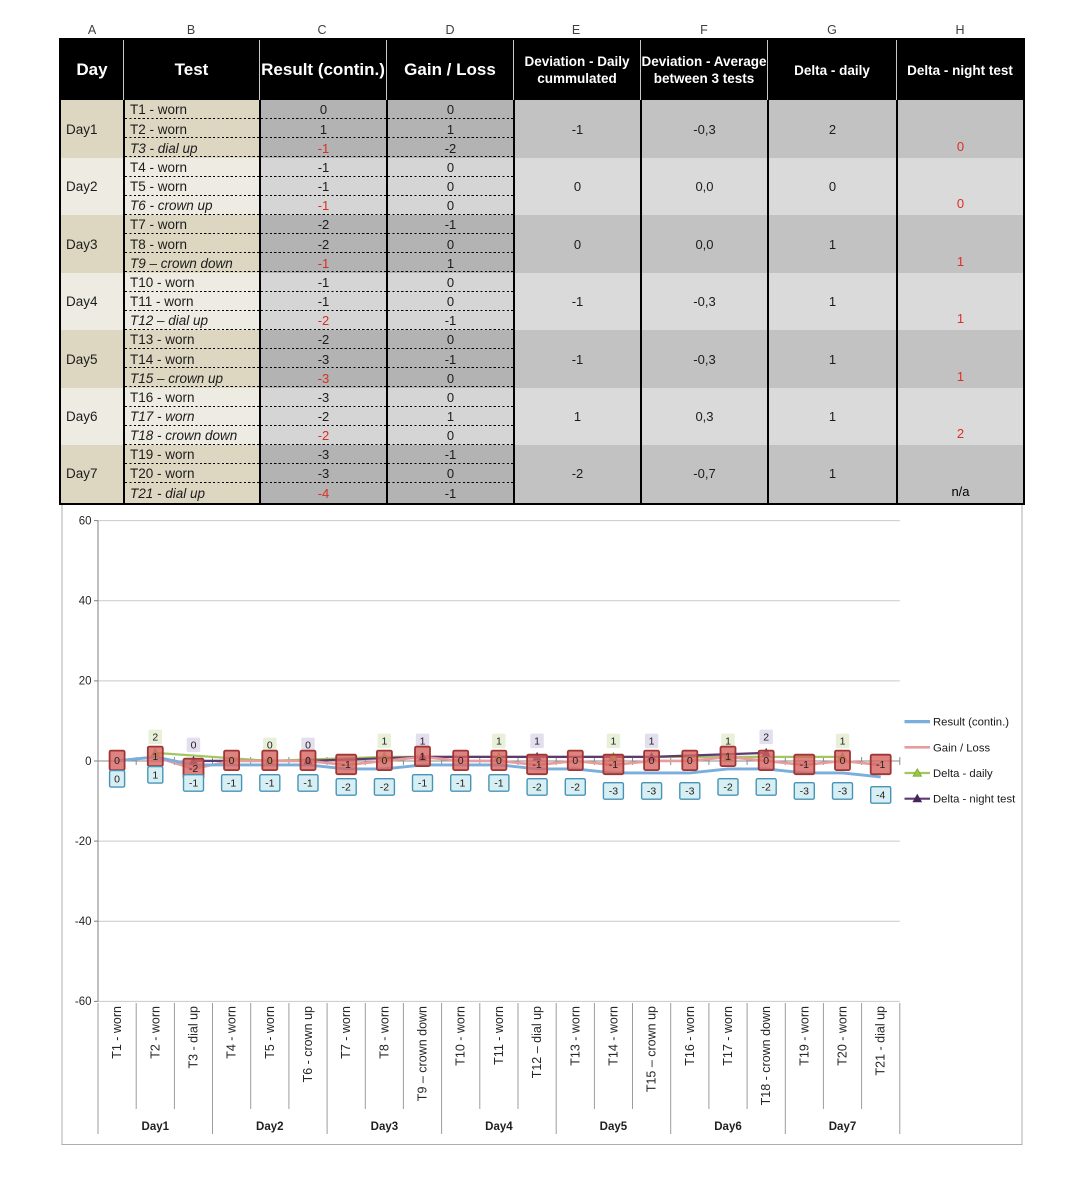 The height and width of the screenshot is (1181, 1087). What do you see at coordinates (83, 842) in the screenshot?
I see `svg-text: -20` at bounding box center [83, 842].